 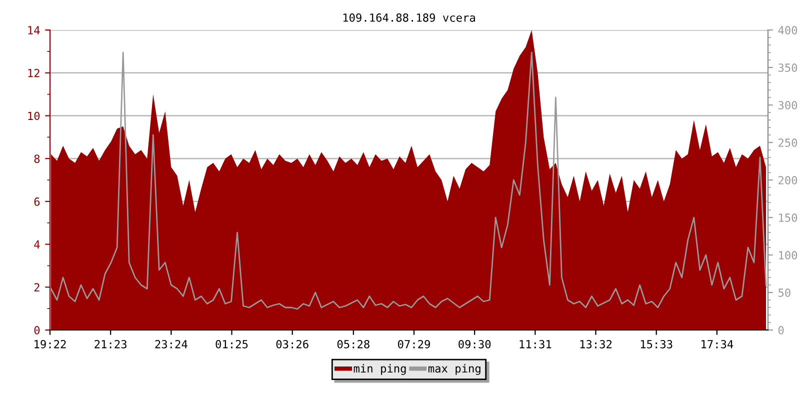 What do you see at coordinates (788, 218) in the screenshot?
I see `y2-tick-label: 150` at bounding box center [788, 218].